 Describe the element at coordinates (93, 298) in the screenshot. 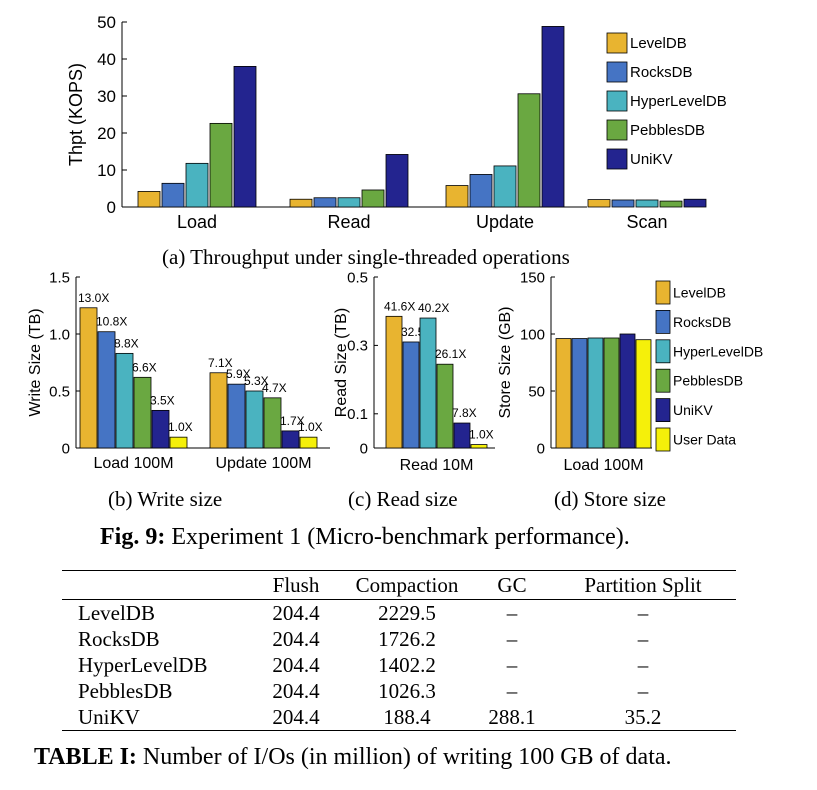

I see `data-label-b: 13.0X` at that location.